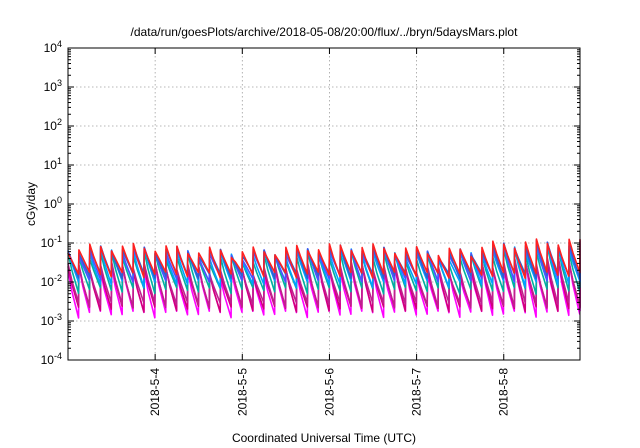  What do you see at coordinates (329, 392) in the screenshot?
I see `x-tick-label: 2018-5-6` at bounding box center [329, 392].